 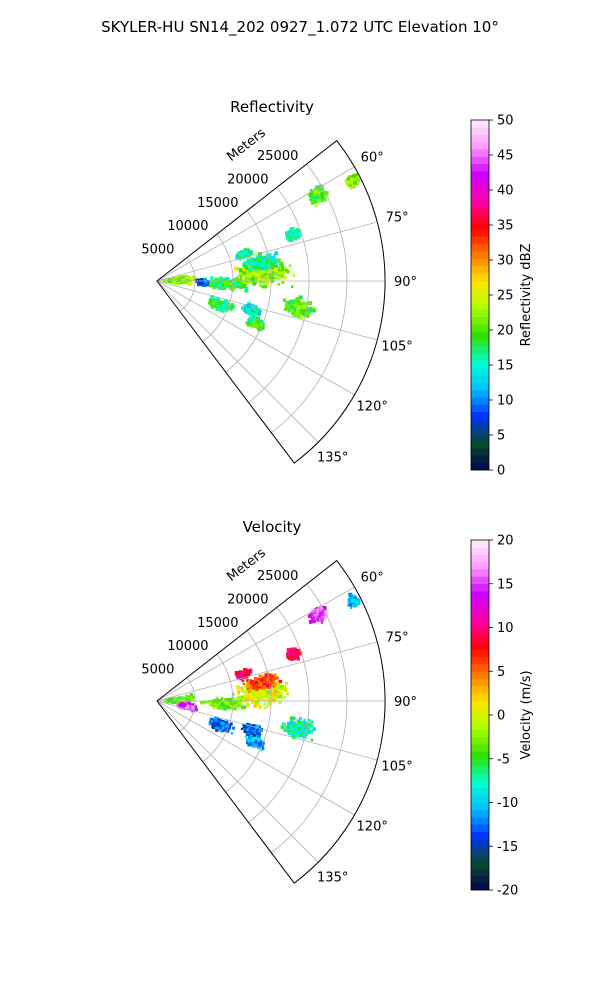 What do you see at coordinates (237, 361) in the screenshot?
I see `azimuth-line` at bounding box center [237, 361].